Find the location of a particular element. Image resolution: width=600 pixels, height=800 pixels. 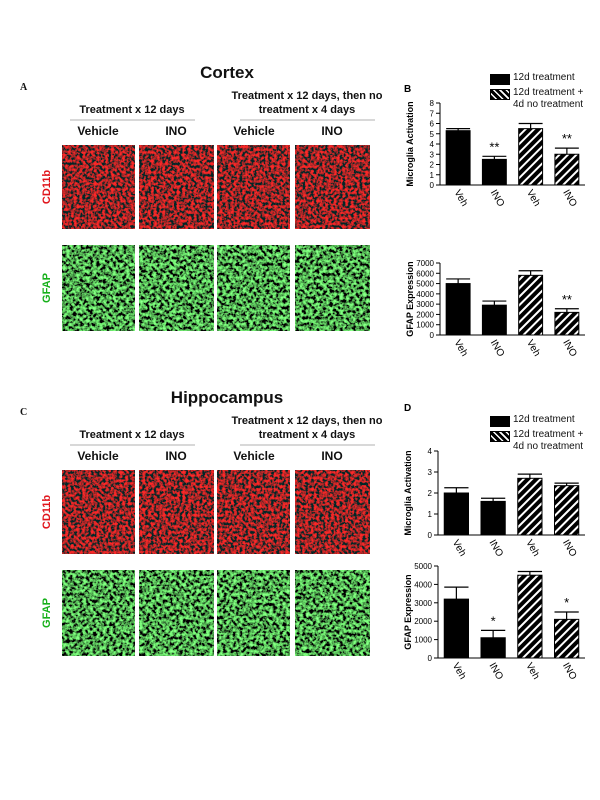

y-tick-label: 6000 is located at coordinates (425, 273).